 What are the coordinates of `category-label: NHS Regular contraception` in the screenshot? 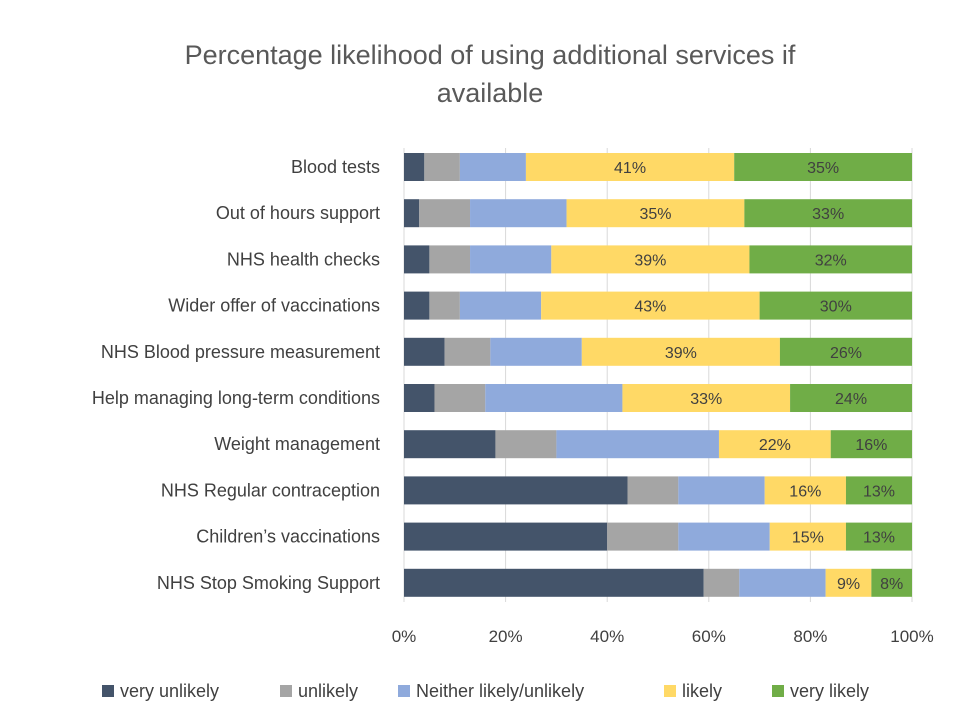 It's located at (270, 490).